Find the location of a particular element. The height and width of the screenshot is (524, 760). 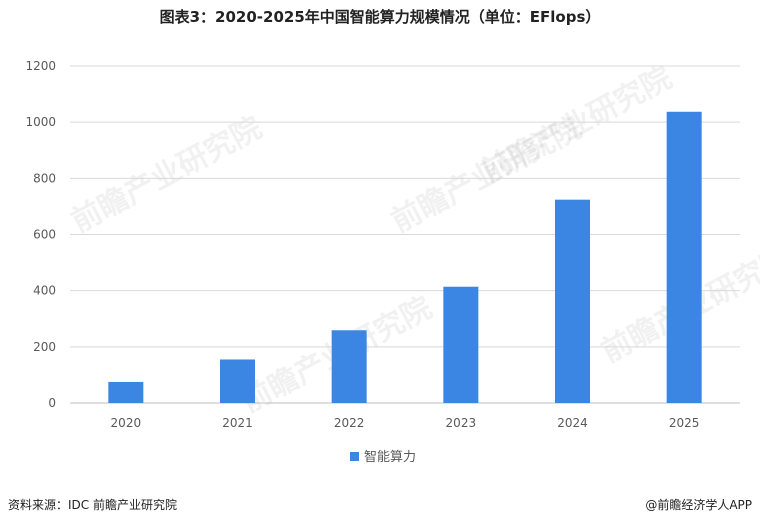

y-tick-label: 200 is located at coordinates (44, 347).